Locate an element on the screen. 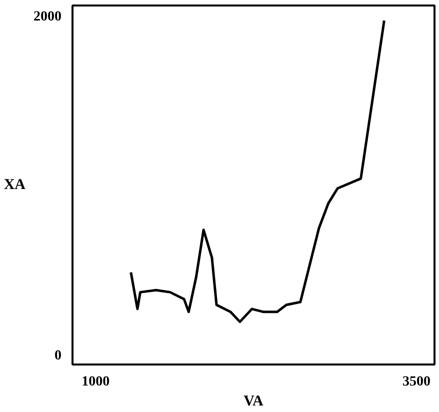 This screenshot has height=412, width=439. x-axis-title: VA is located at coordinates (254, 402).